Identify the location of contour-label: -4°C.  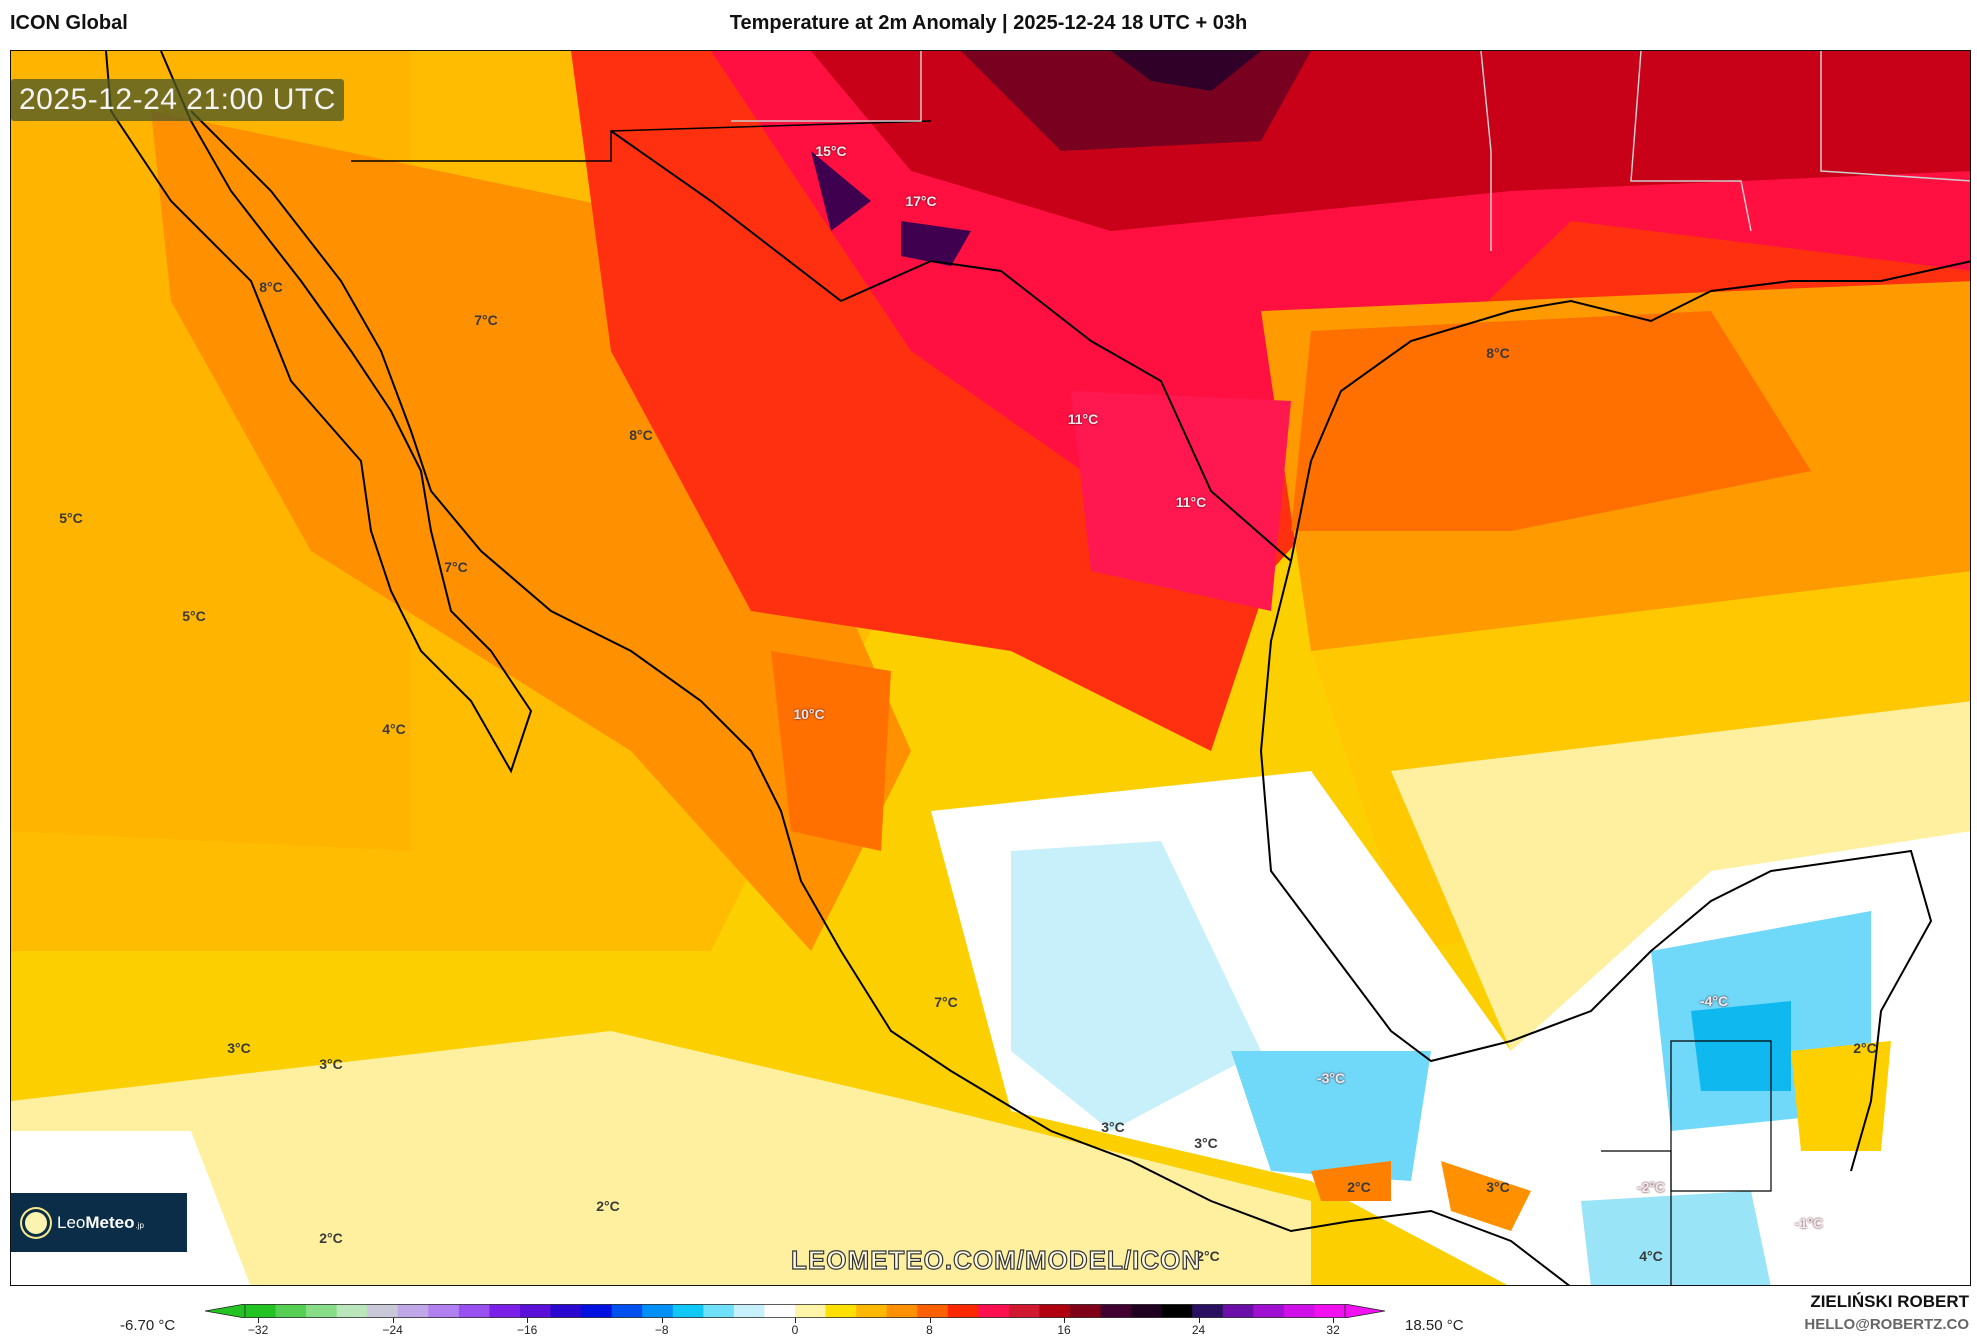
(1714, 1001).